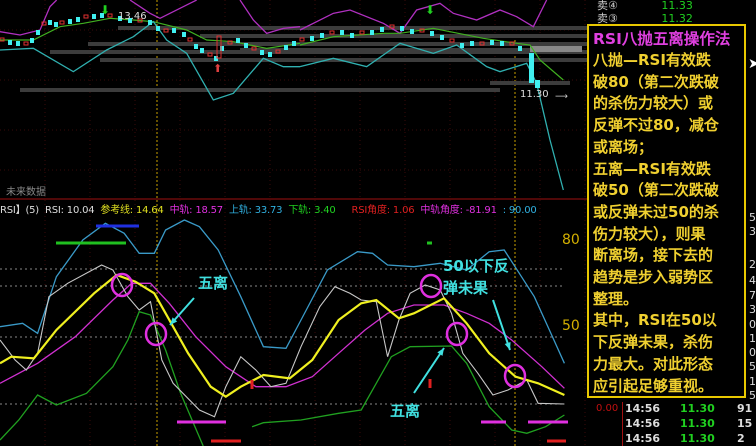 This screenshot has height=446, width=756. I want to click on axis-label-80: 80, so click(571, 240).